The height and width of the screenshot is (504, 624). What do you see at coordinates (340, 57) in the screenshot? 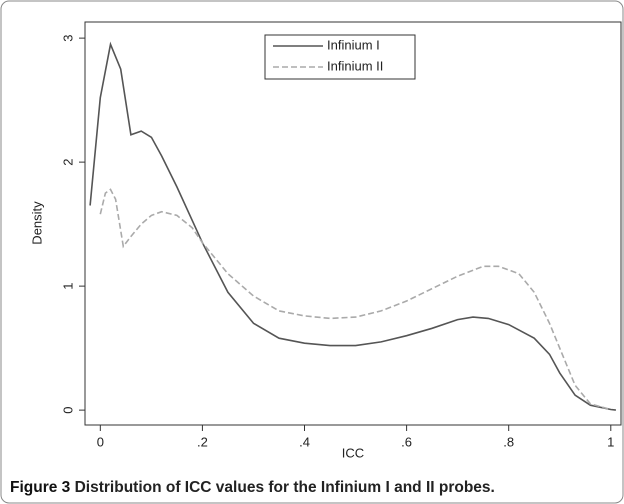
I see `legend-box` at bounding box center [340, 57].